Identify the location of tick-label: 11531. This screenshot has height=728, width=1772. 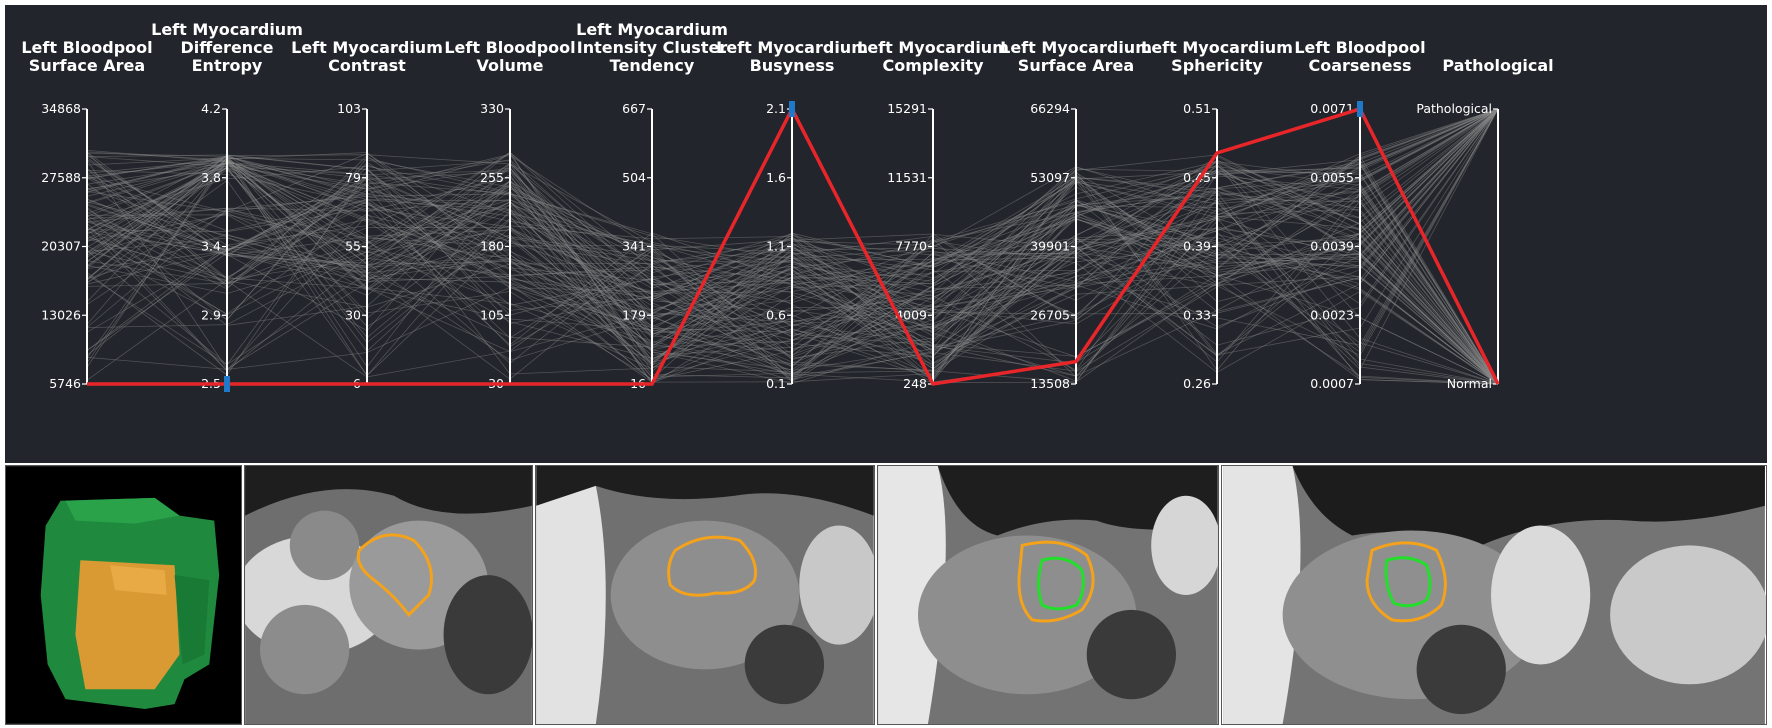
(907, 177).